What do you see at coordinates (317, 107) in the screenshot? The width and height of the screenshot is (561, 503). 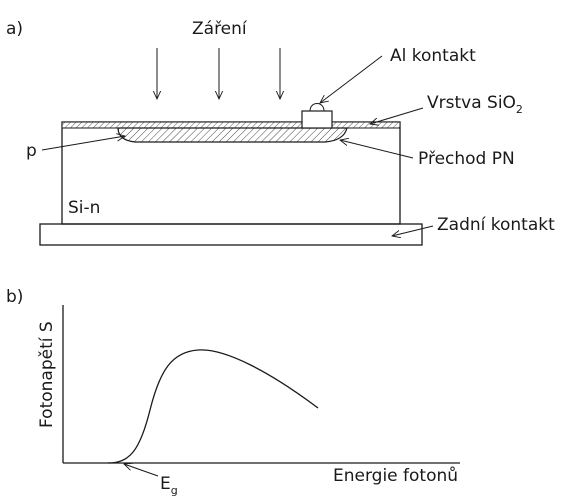 I see `al-contact-wire` at bounding box center [317, 107].